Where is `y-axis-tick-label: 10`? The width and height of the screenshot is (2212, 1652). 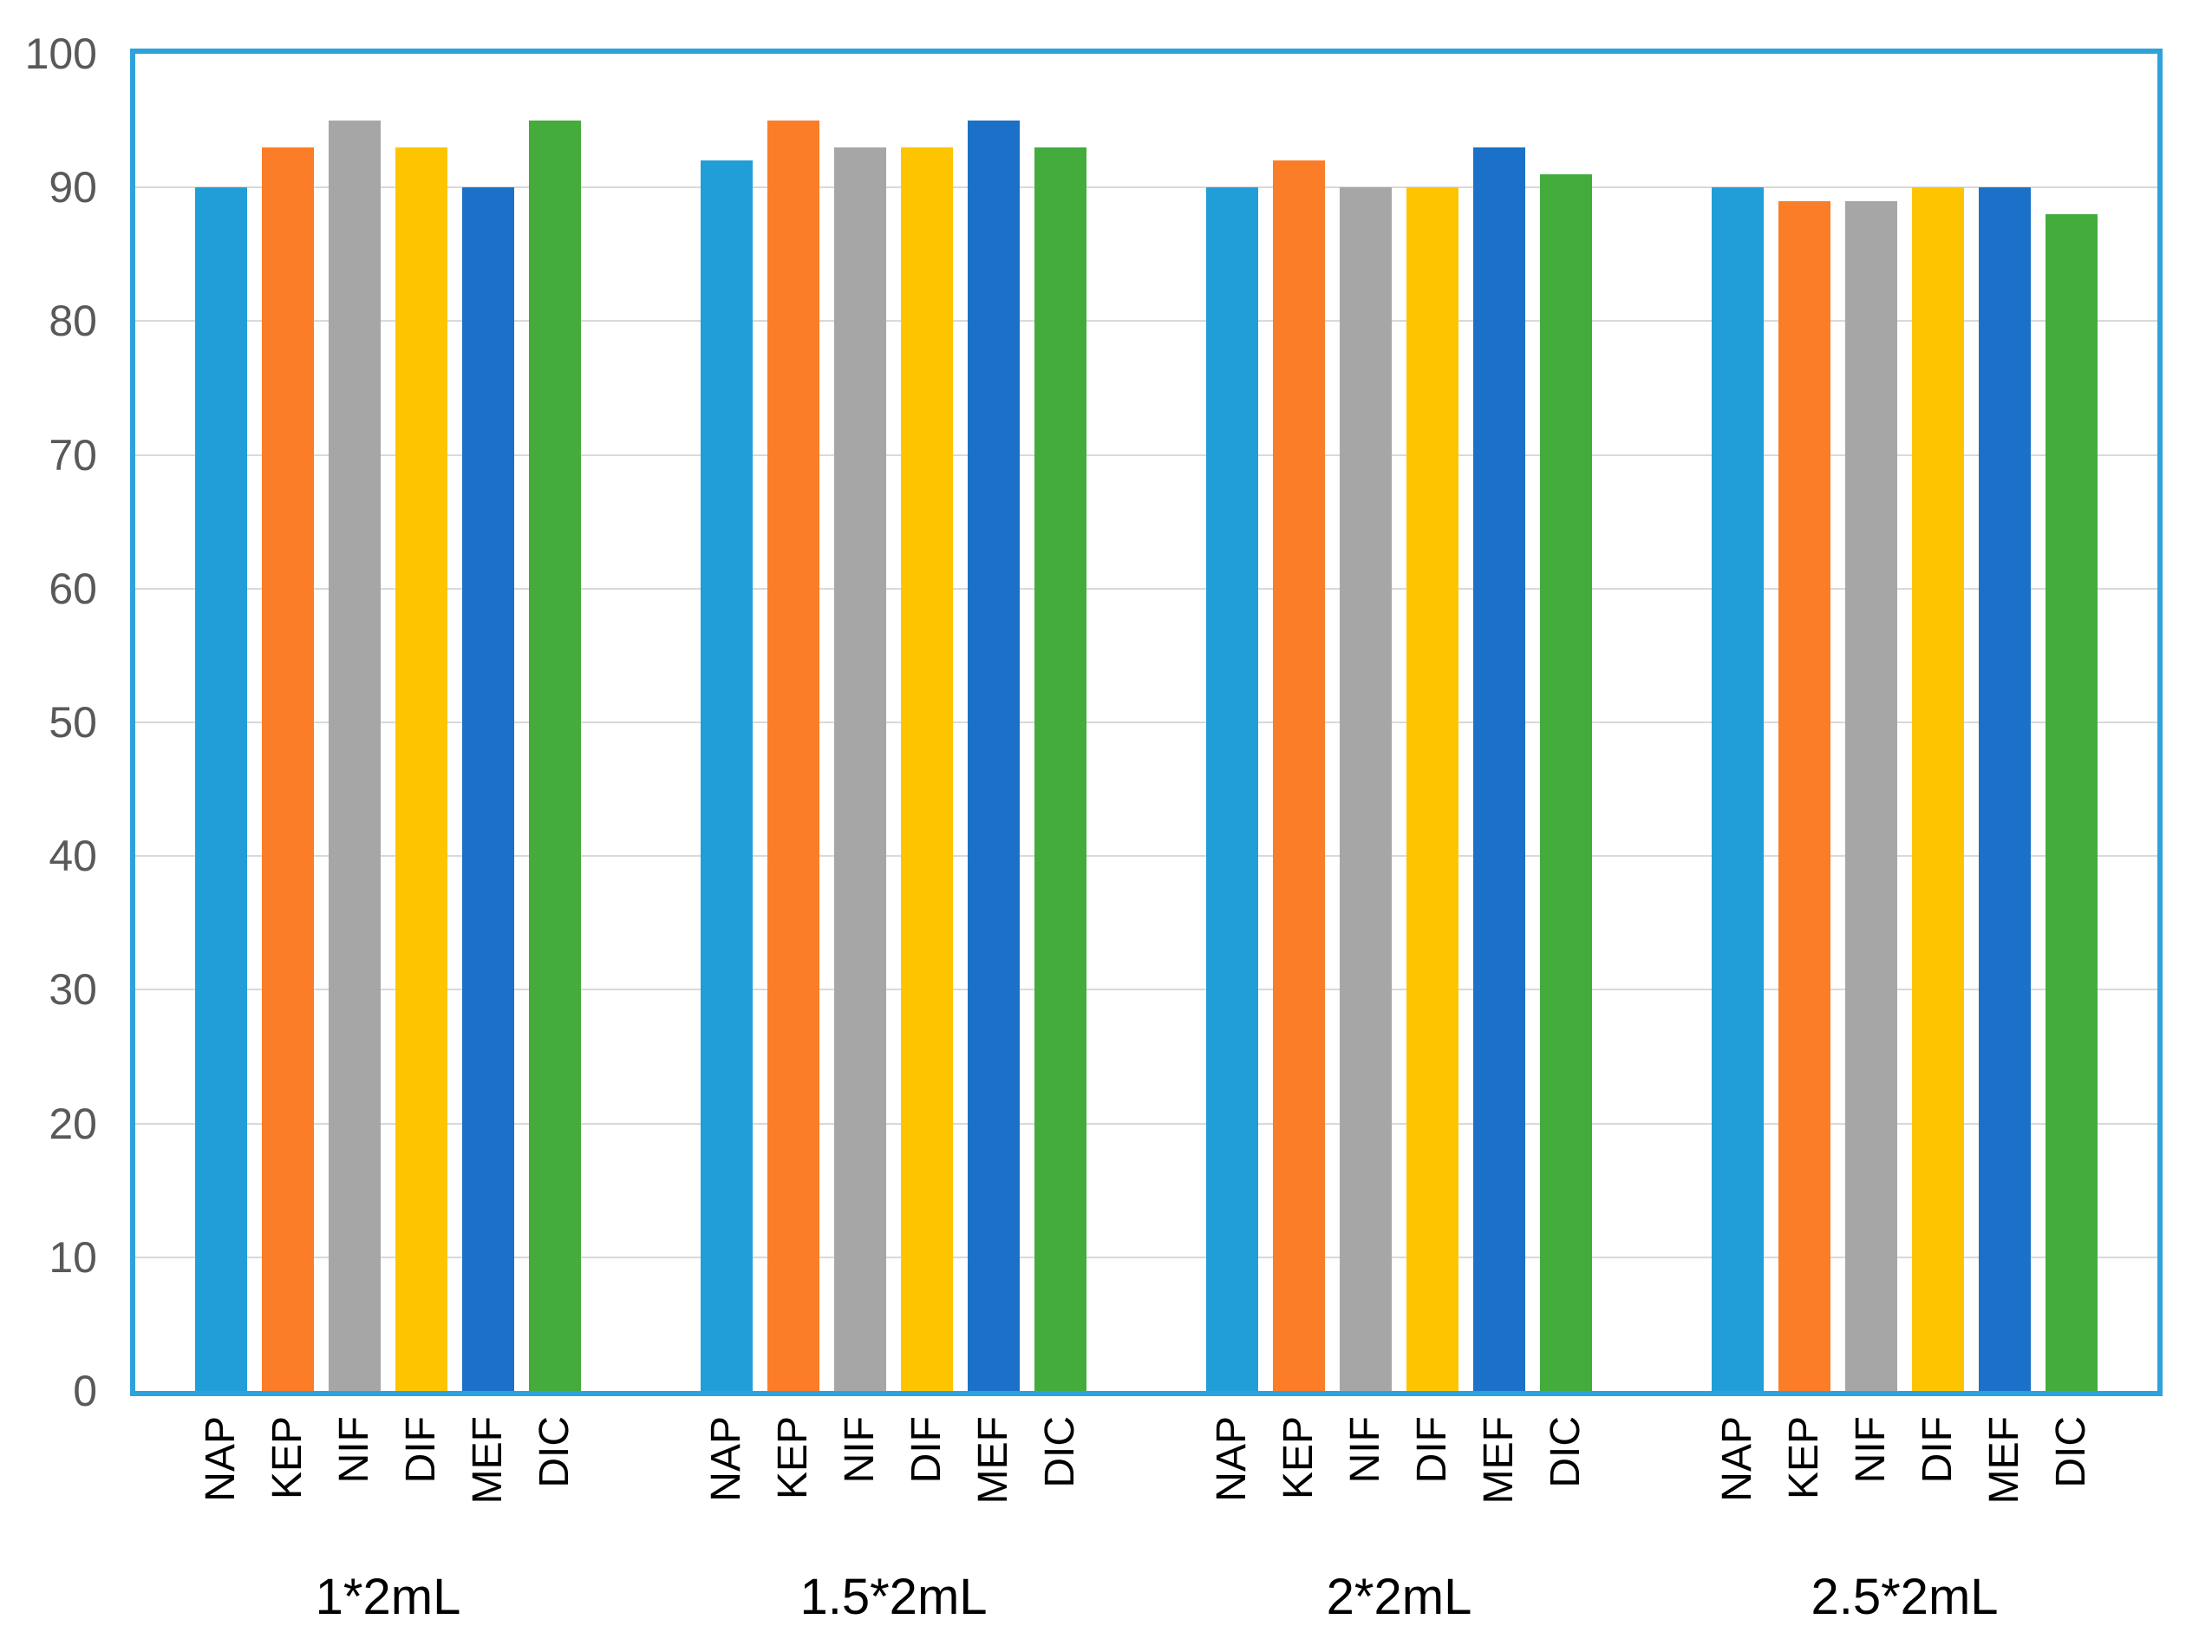 y-axis-tick-label: 10 is located at coordinates (73, 1257).